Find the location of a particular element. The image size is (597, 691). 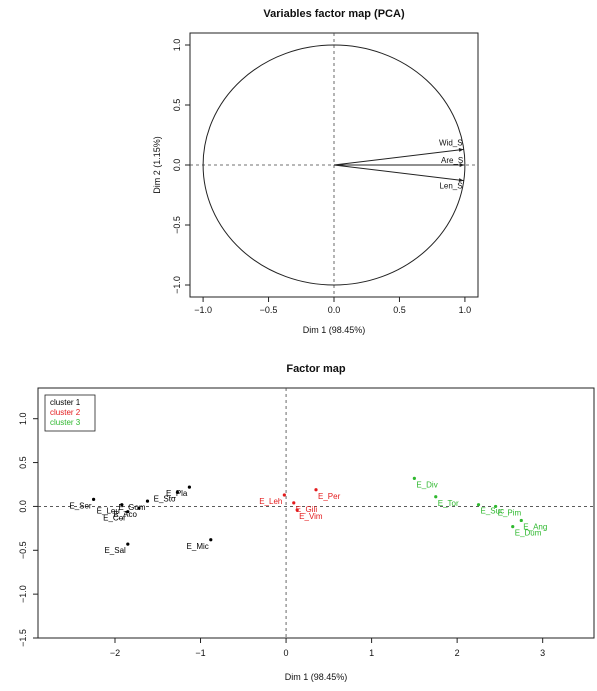

factor-map-point-label: E_Aco is located at coordinates (125, 514).